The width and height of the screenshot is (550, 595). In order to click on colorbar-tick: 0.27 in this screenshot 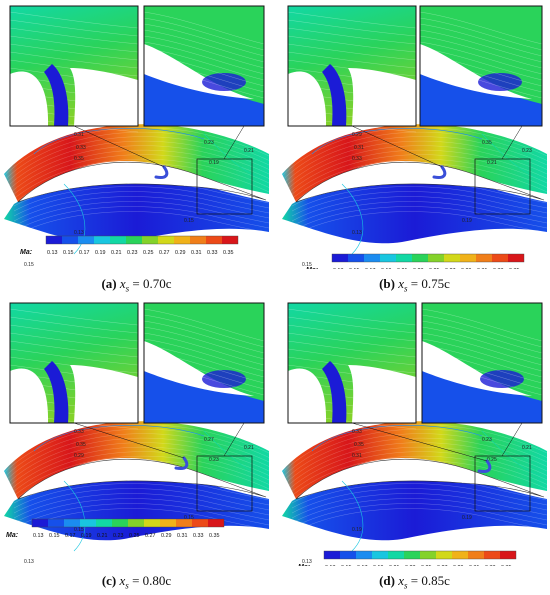, I will do `click(150, 536)`.